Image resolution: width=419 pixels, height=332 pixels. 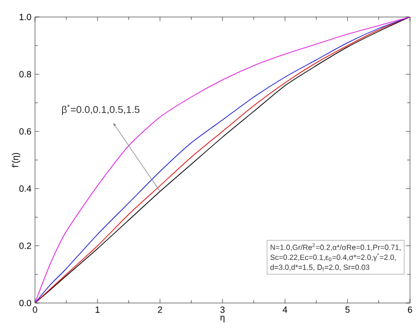 What do you see at coordinates (26, 17) in the screenshot?
I see `y-tick-label: 1.0` at bounding box center [26, 17].